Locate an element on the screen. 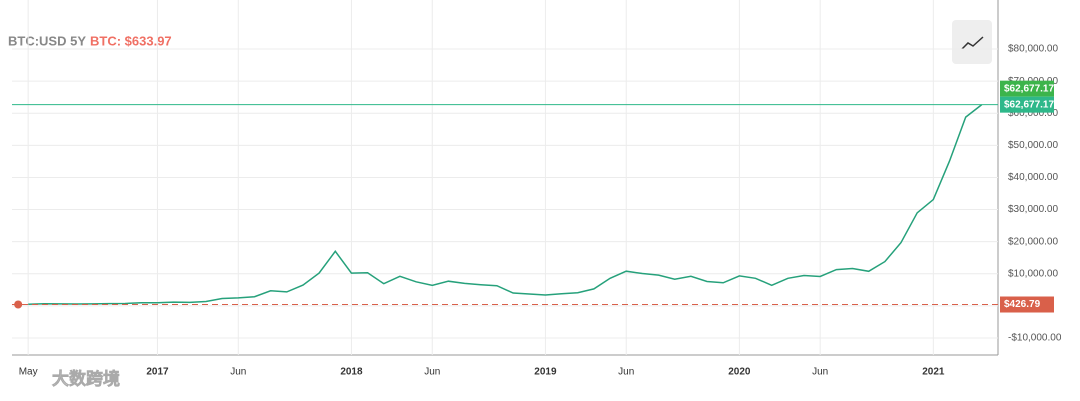  x-tick-label: 2019 is located at coordinates (545, 372).